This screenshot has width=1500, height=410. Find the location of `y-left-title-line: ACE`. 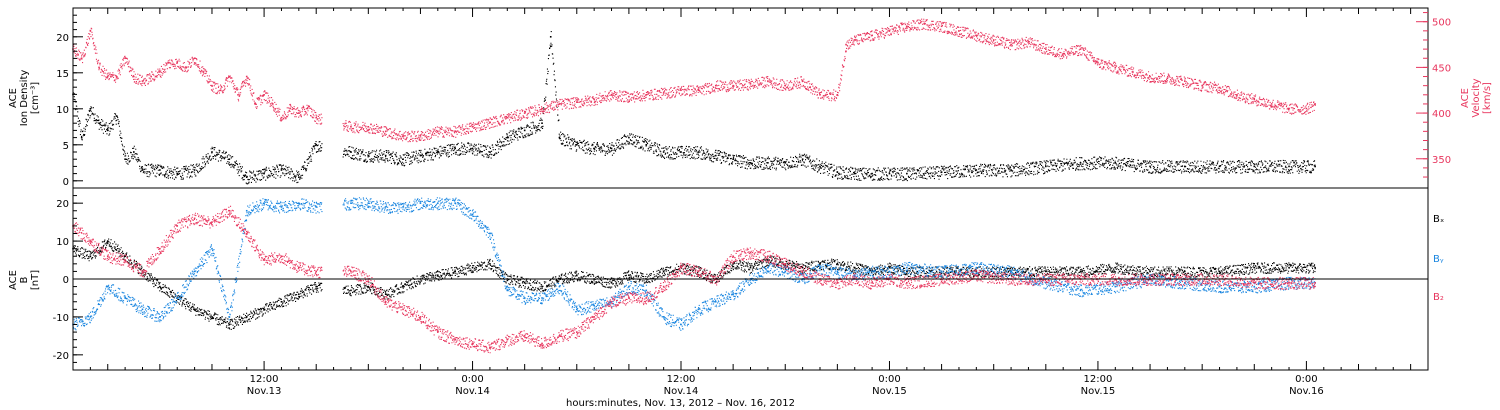

y-left-title-line: ACE is located at coordinates (13, 98).